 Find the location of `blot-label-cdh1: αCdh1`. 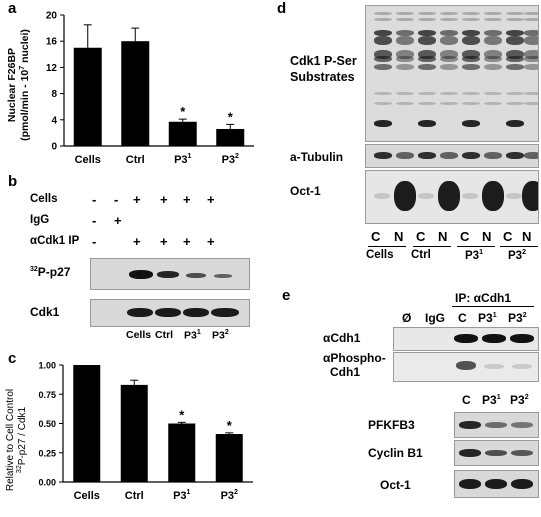

blot-label-cdh1: αCdh1 is located at coordinates (342, 338).